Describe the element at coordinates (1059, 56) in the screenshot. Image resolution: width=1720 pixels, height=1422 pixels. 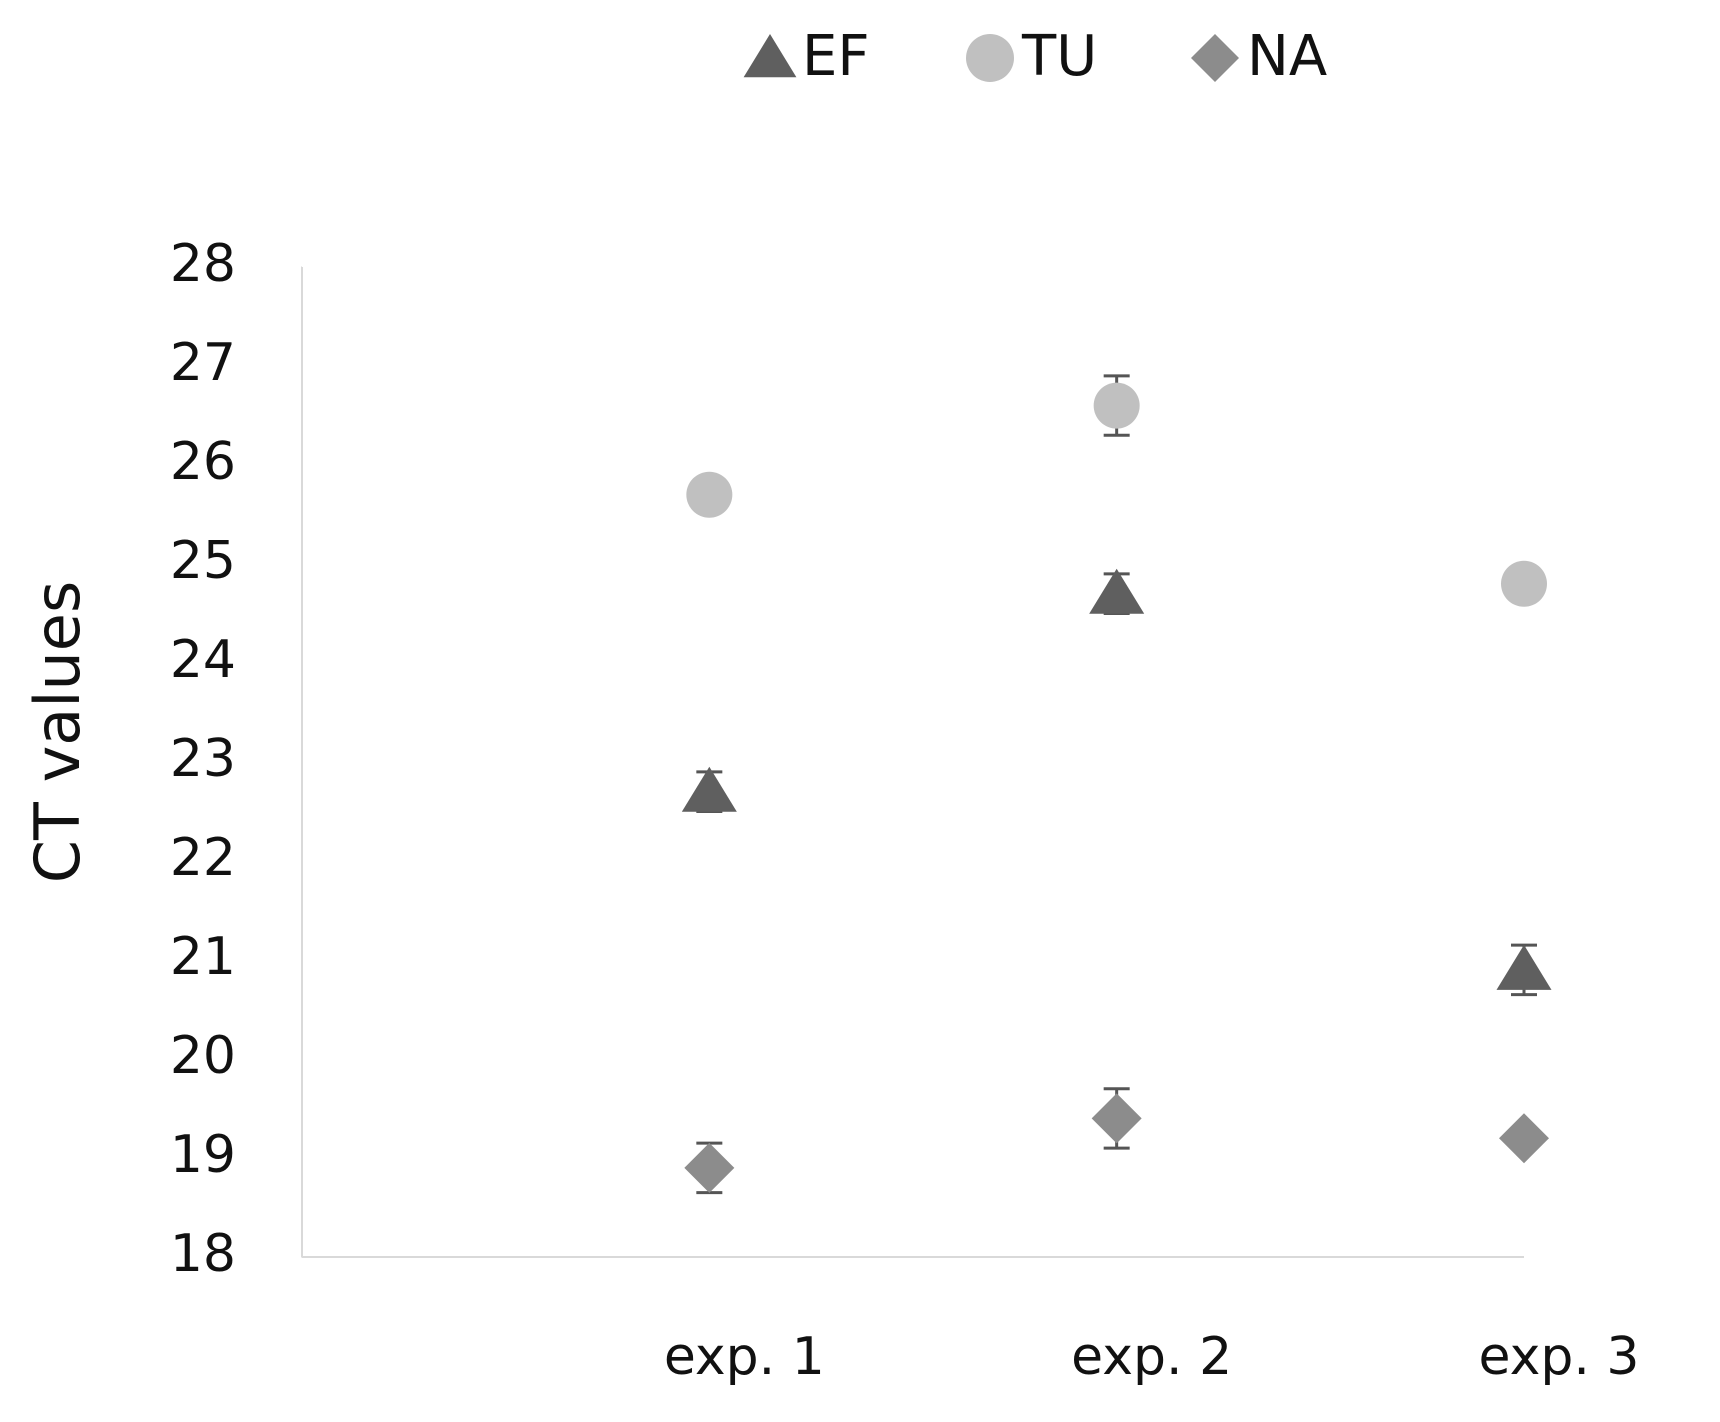
I see `legend-label: TU` at that location.